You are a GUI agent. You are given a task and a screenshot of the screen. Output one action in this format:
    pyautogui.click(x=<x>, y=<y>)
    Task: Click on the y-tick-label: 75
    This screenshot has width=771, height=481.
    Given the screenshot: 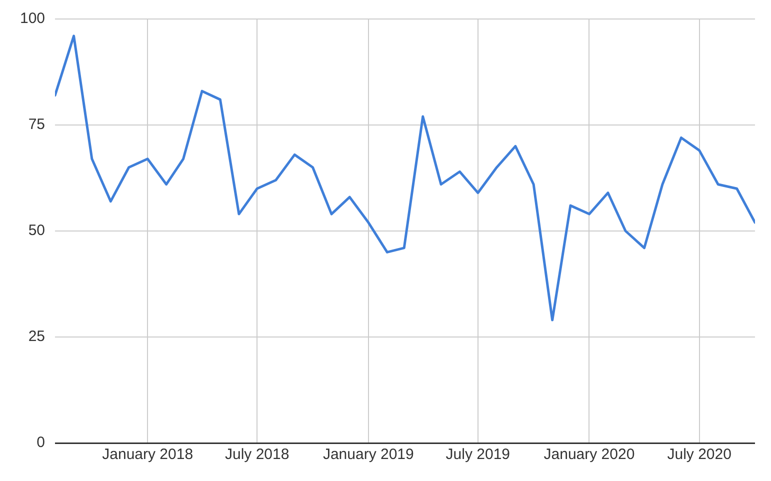 What is the action you would take?
    pyautogui.click(x=37, y=125)
    